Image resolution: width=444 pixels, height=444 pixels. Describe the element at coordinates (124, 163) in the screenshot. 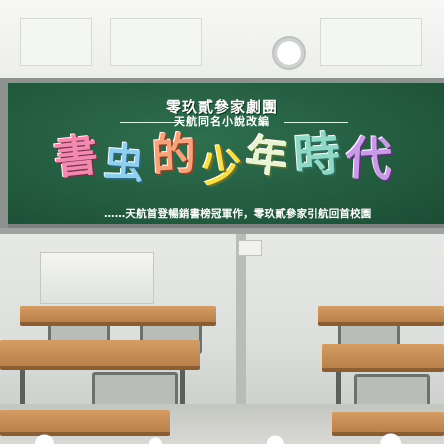

I see `title-char: 虫` at that location.